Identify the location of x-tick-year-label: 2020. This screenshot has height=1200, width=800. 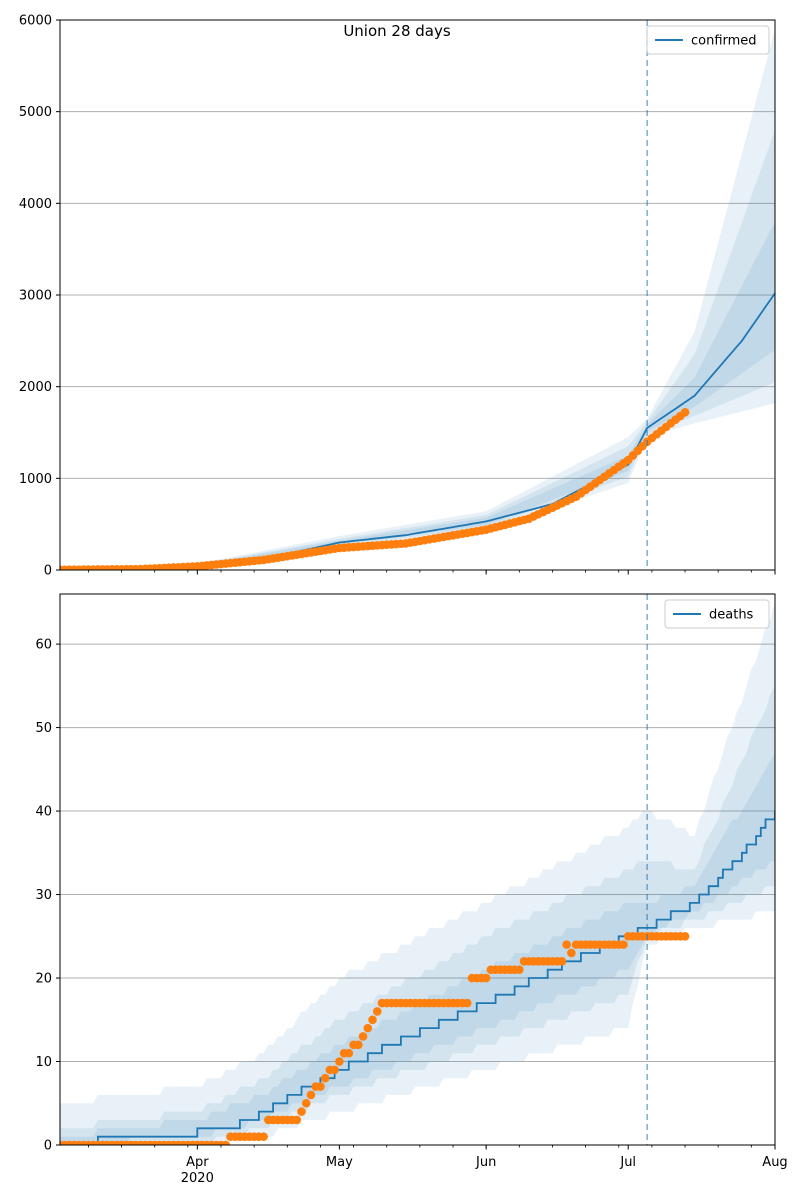
(197, 1178).